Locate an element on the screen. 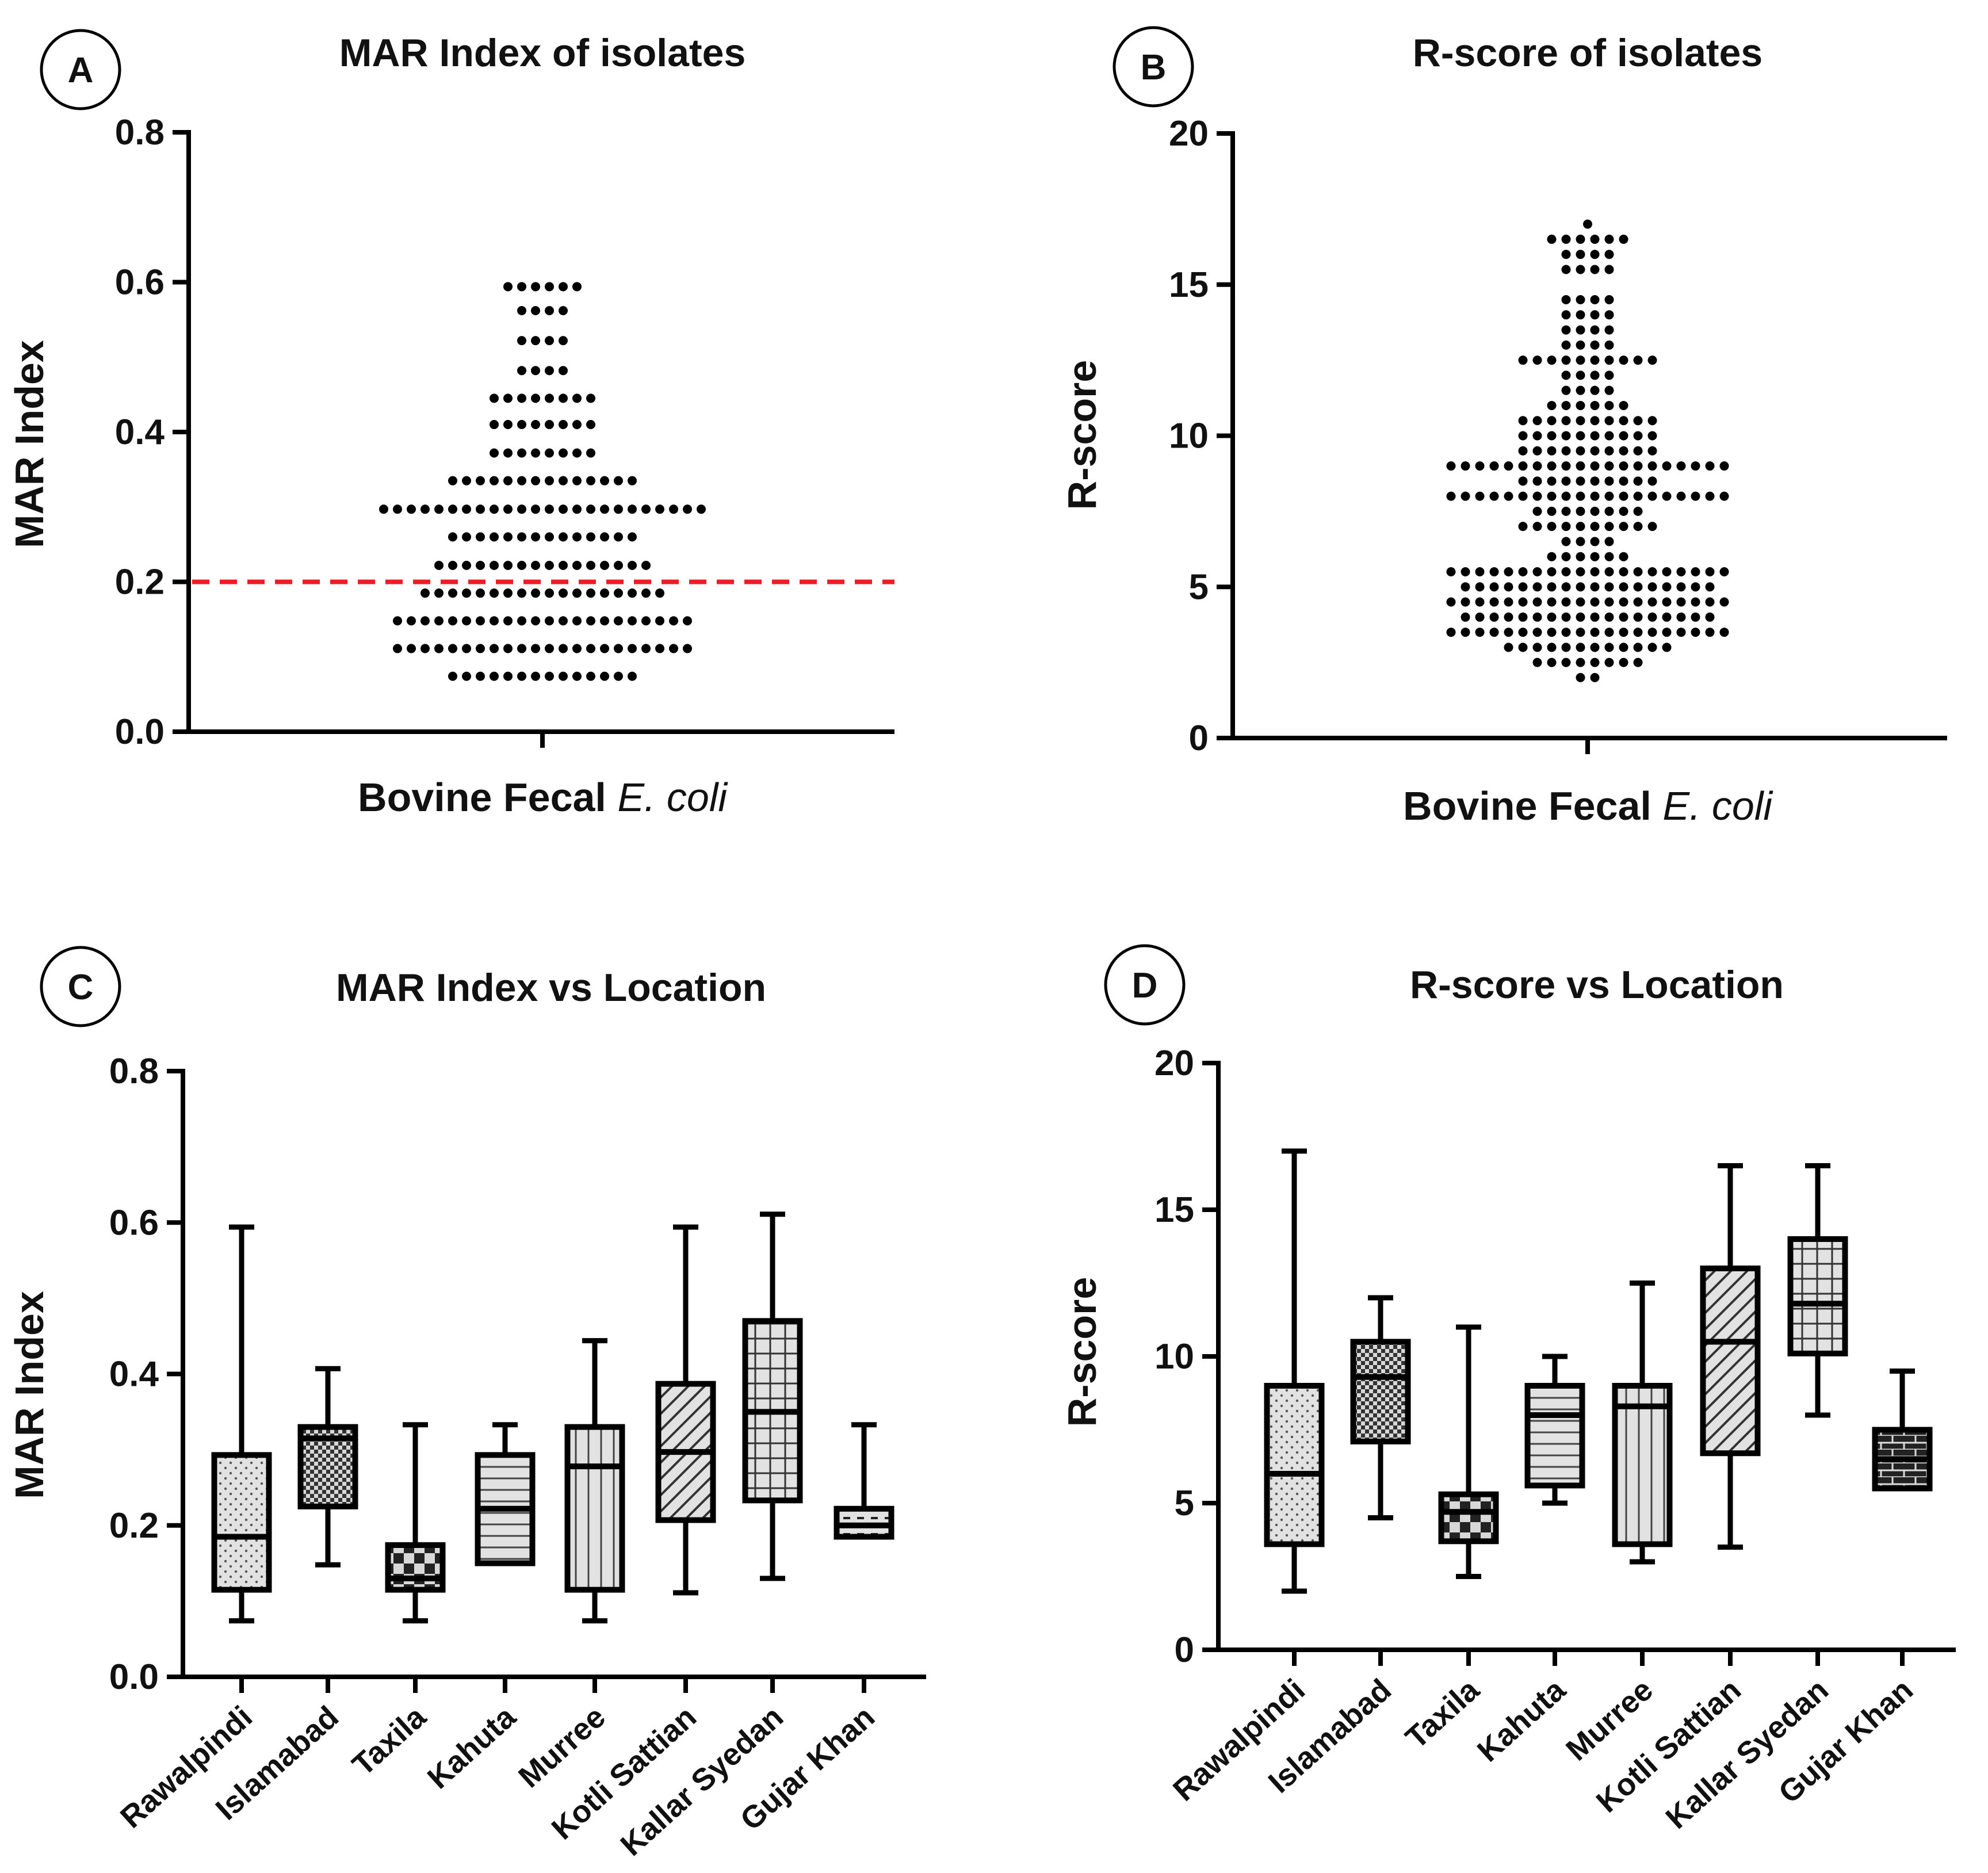 The width and height of the screenshot is (1988, 1873). y-tick-label: 0.4 is located at coordinates (134, 1374).